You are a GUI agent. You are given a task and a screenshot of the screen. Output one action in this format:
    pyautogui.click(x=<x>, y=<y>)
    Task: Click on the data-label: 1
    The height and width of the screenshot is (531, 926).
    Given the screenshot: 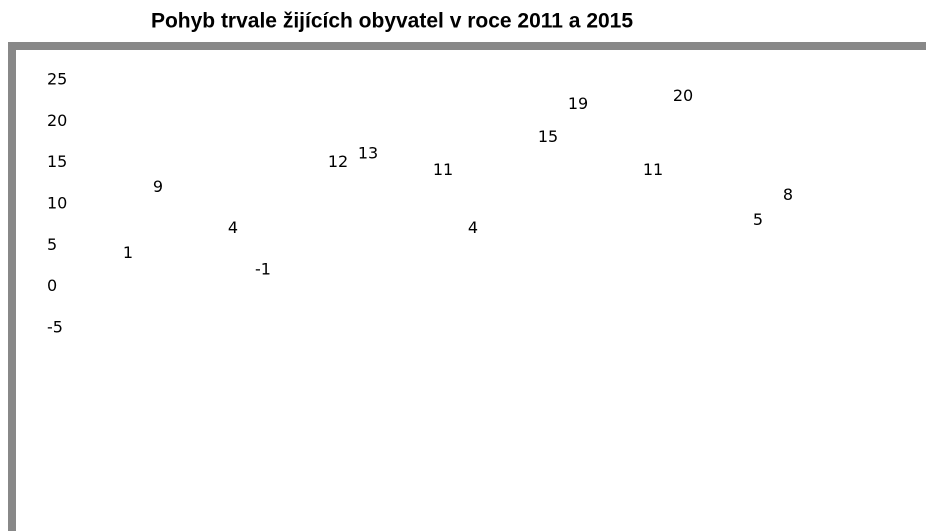 What is the action you would take?
    pyautogui.click(x=128, y=252)
    